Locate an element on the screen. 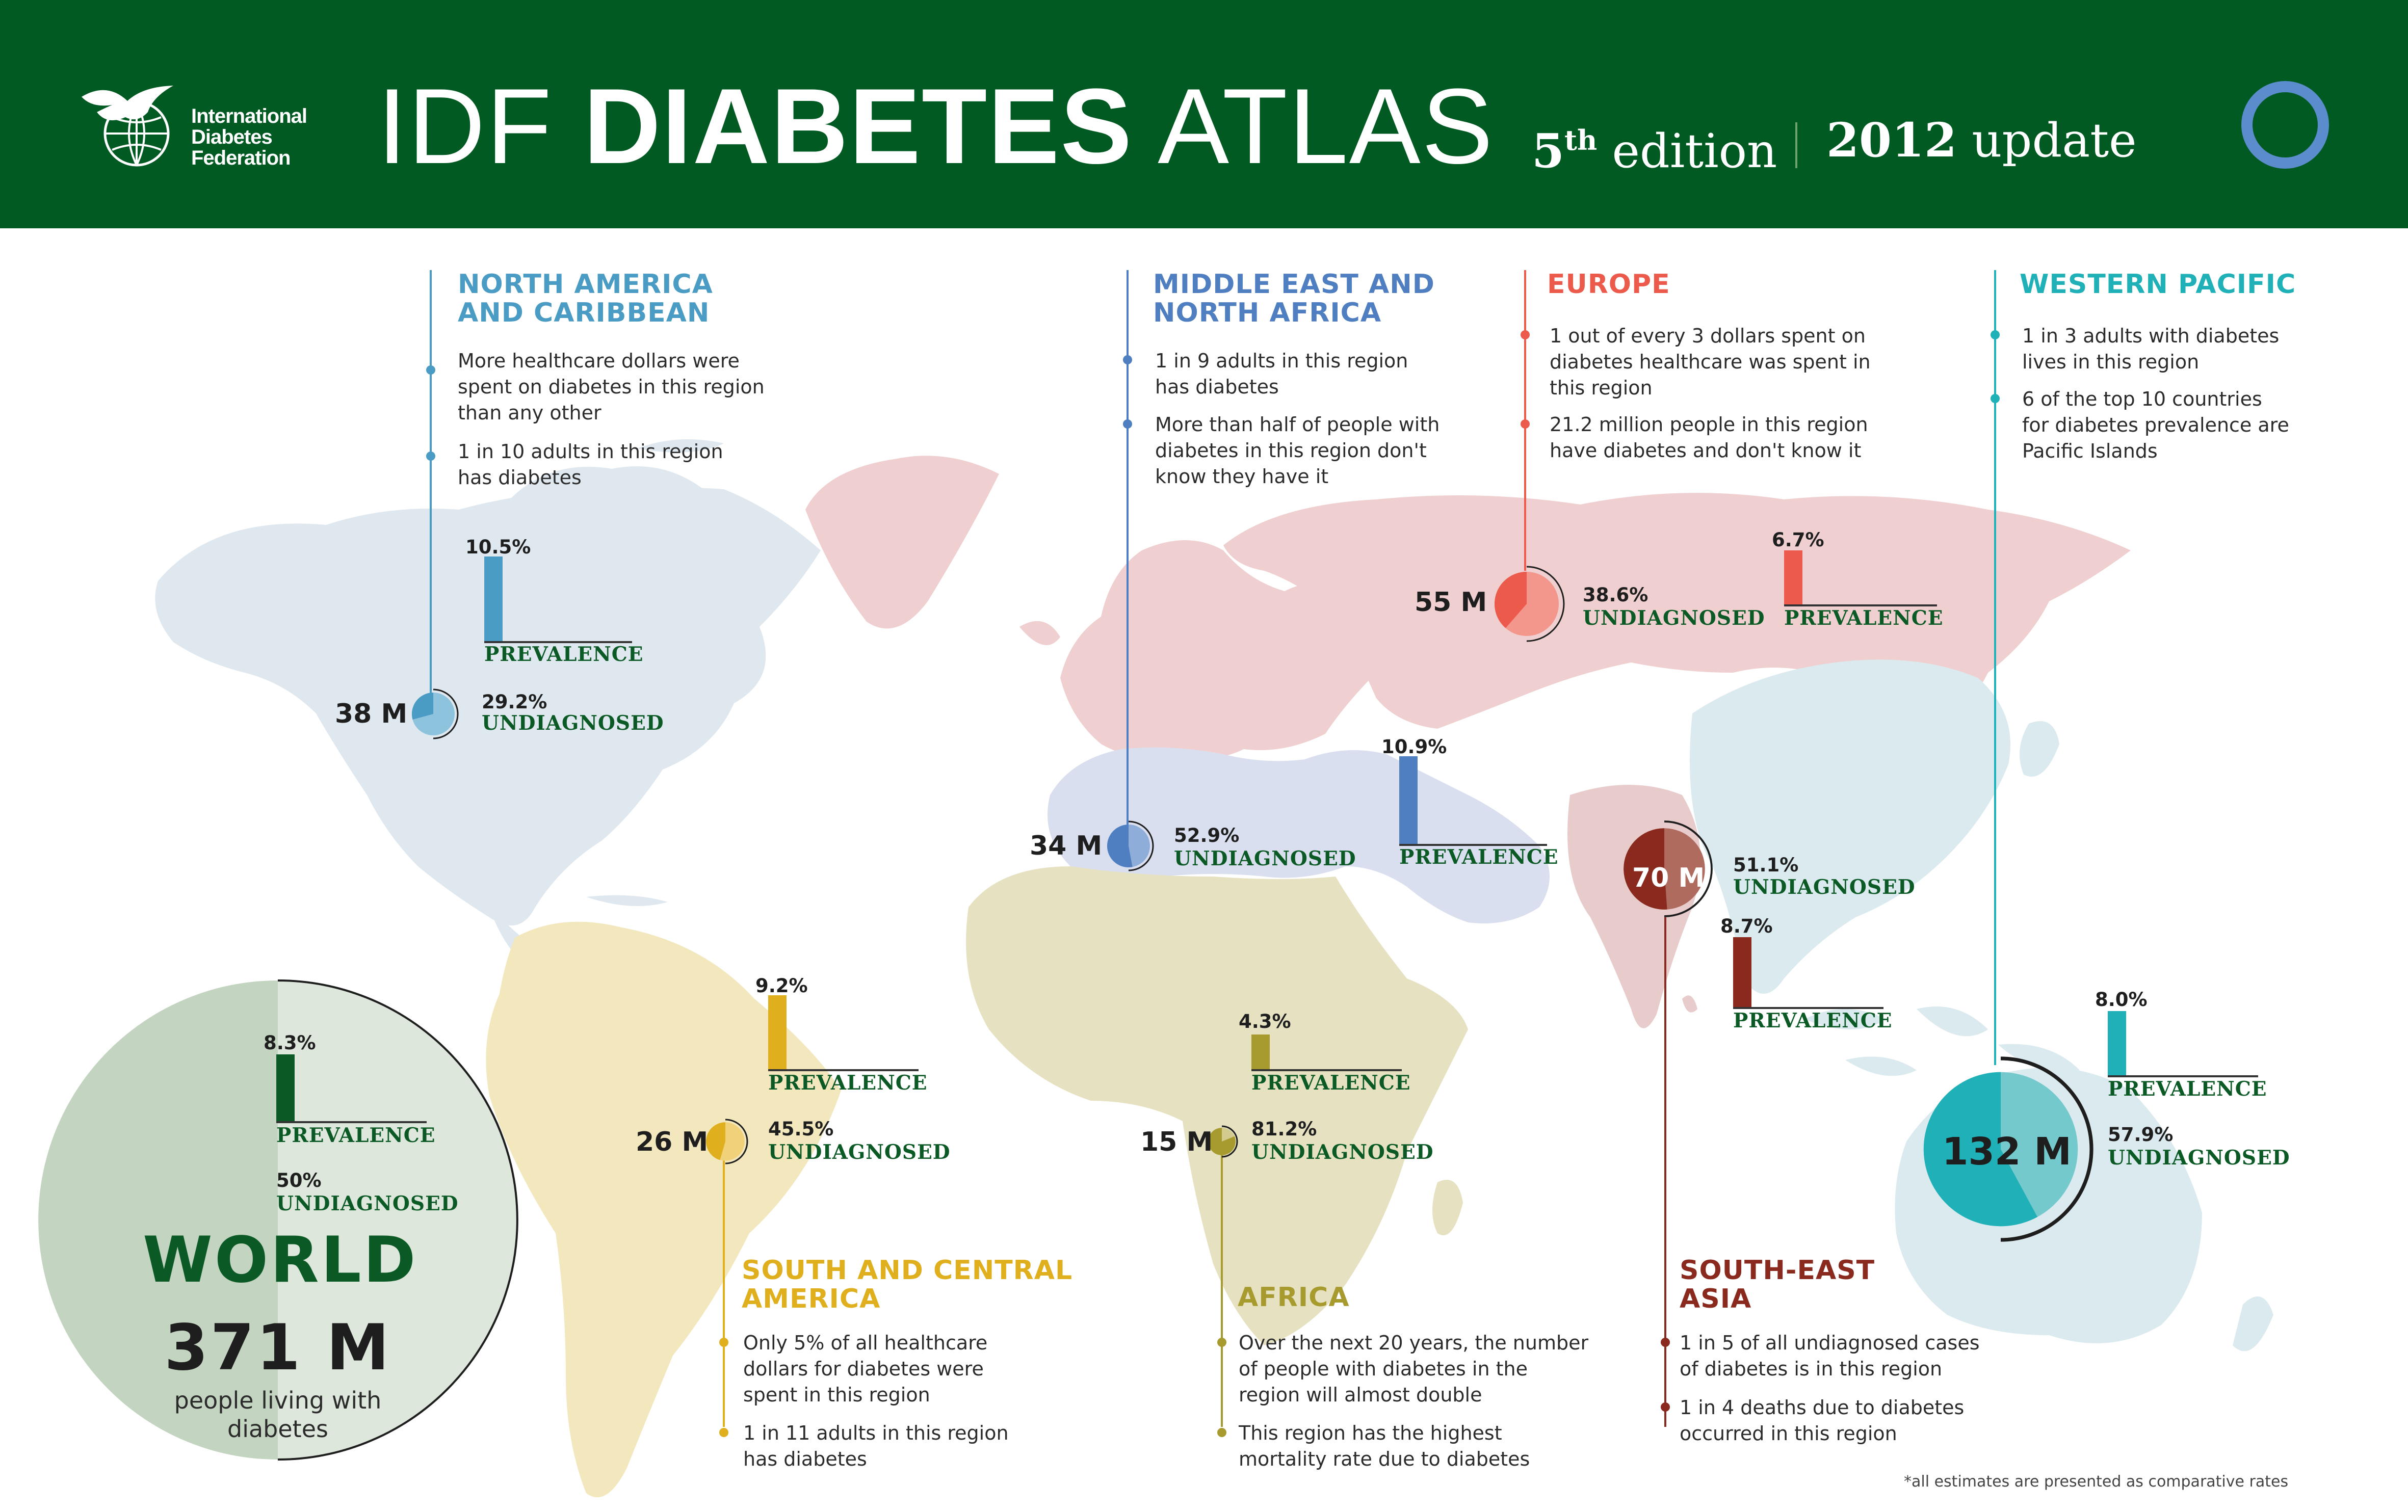  map-greenland is located at coordinates (902, 542).